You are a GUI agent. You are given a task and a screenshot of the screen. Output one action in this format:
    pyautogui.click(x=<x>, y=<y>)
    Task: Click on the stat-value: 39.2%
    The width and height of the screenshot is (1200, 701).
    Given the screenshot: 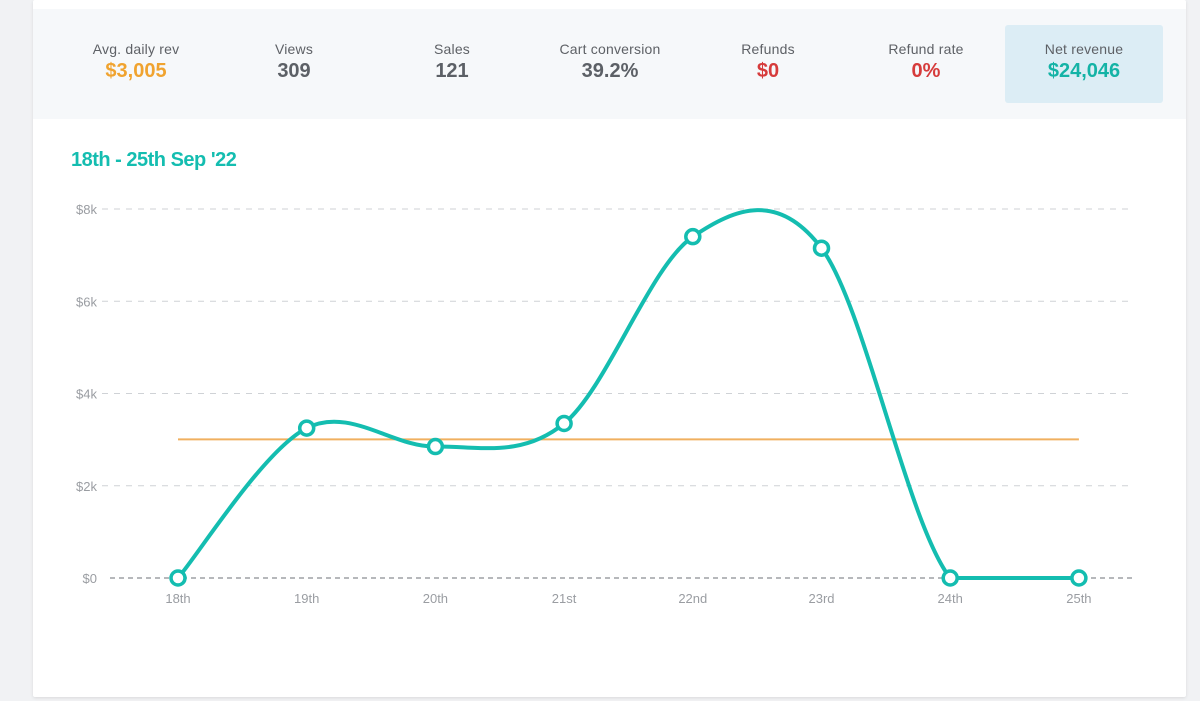 What is the action you would take?
    pyautogui.click(x=610, y=71)
    